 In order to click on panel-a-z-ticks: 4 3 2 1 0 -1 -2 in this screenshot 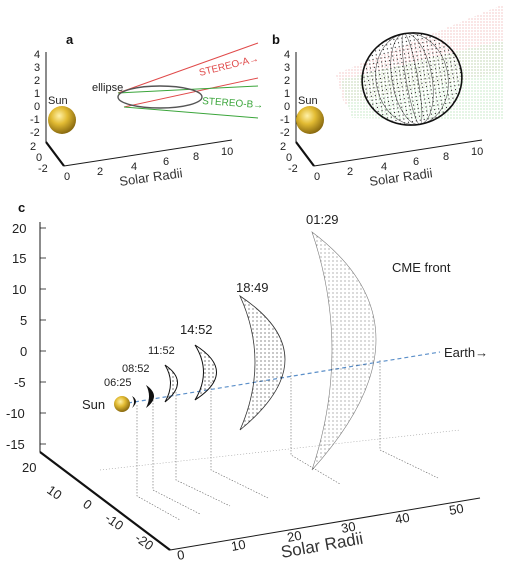, I will do `click(35, 94)`.